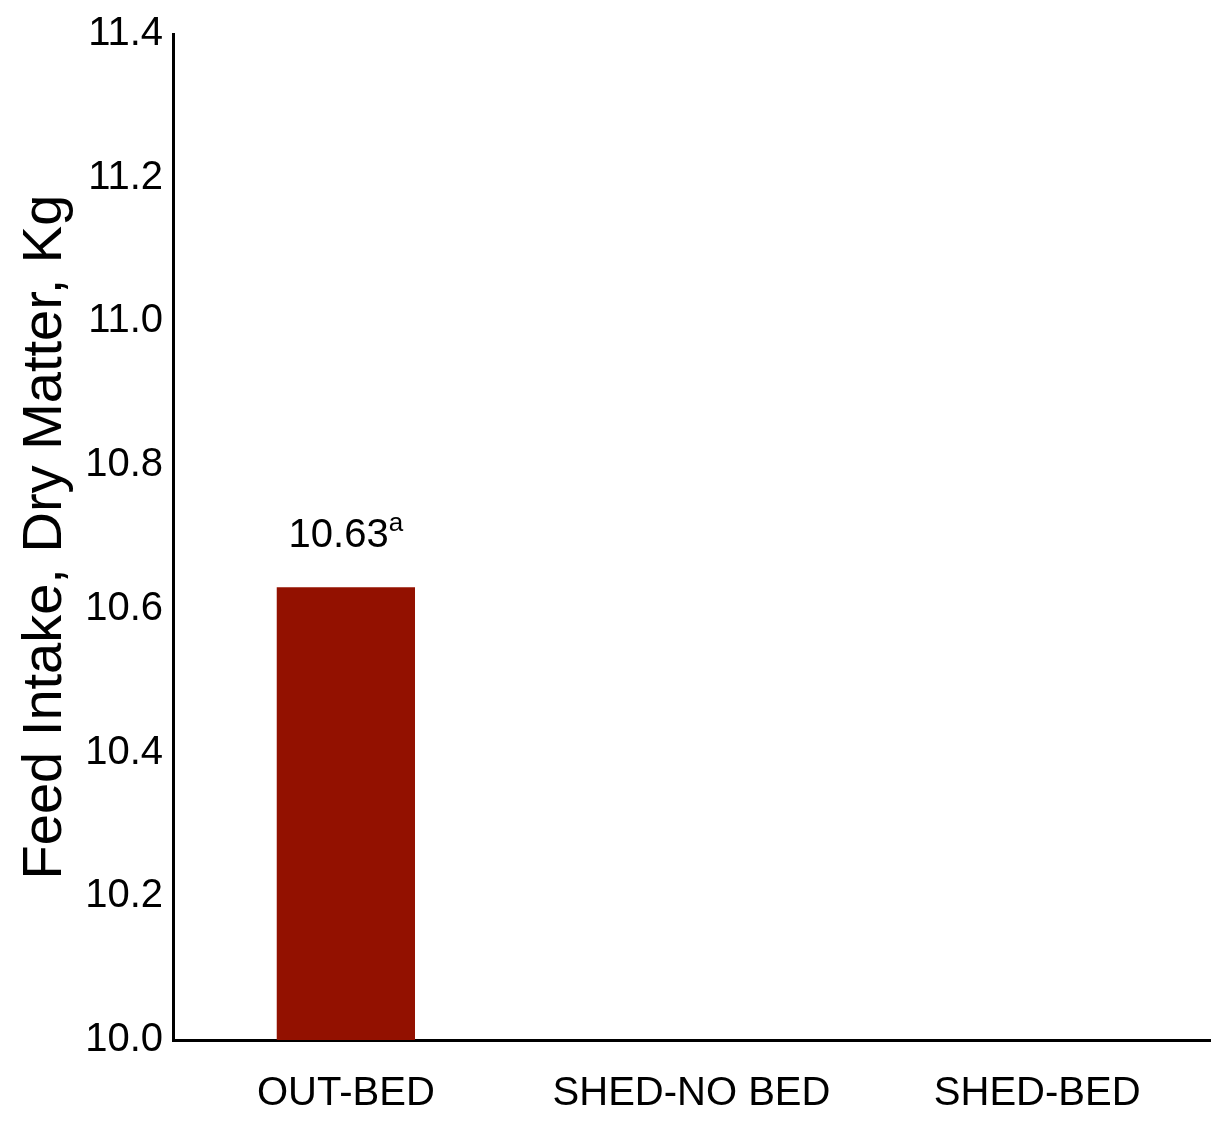  What do you see at coordinates (126, 31) in the screenshot?
I see `y-tick-label: 11.4` at bounding box center [126, 31].